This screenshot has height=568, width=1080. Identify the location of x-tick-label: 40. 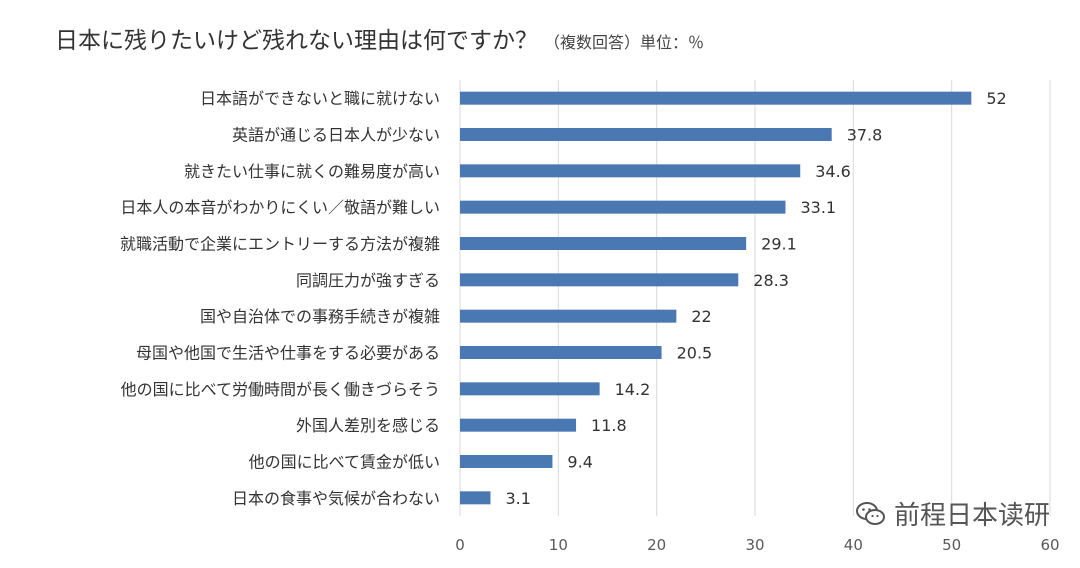
(853, 545).